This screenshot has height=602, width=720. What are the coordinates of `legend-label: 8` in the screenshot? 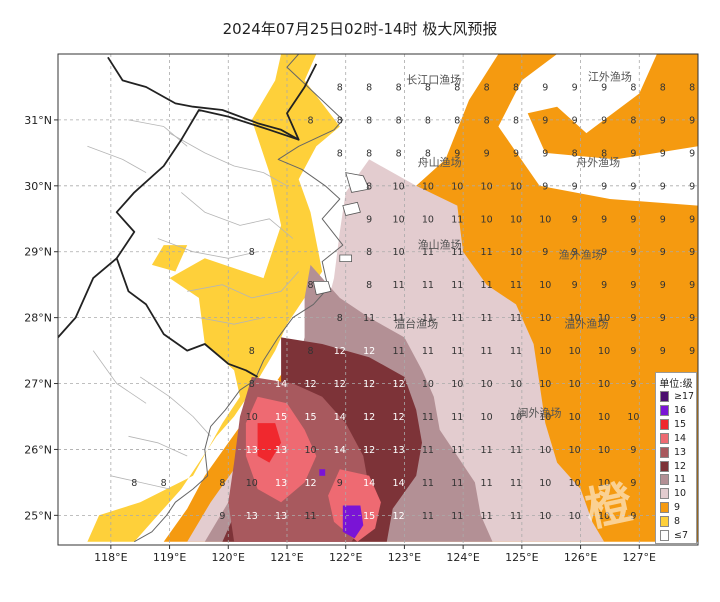 It's located at (677, 522).